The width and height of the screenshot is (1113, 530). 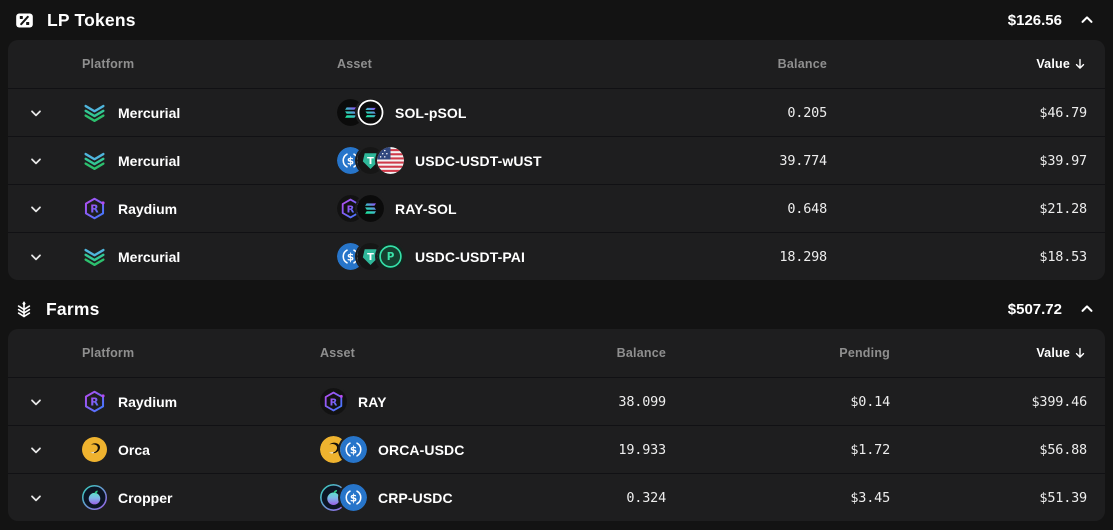 I want to click on ray-token-icon, so click(x=333, y=401).